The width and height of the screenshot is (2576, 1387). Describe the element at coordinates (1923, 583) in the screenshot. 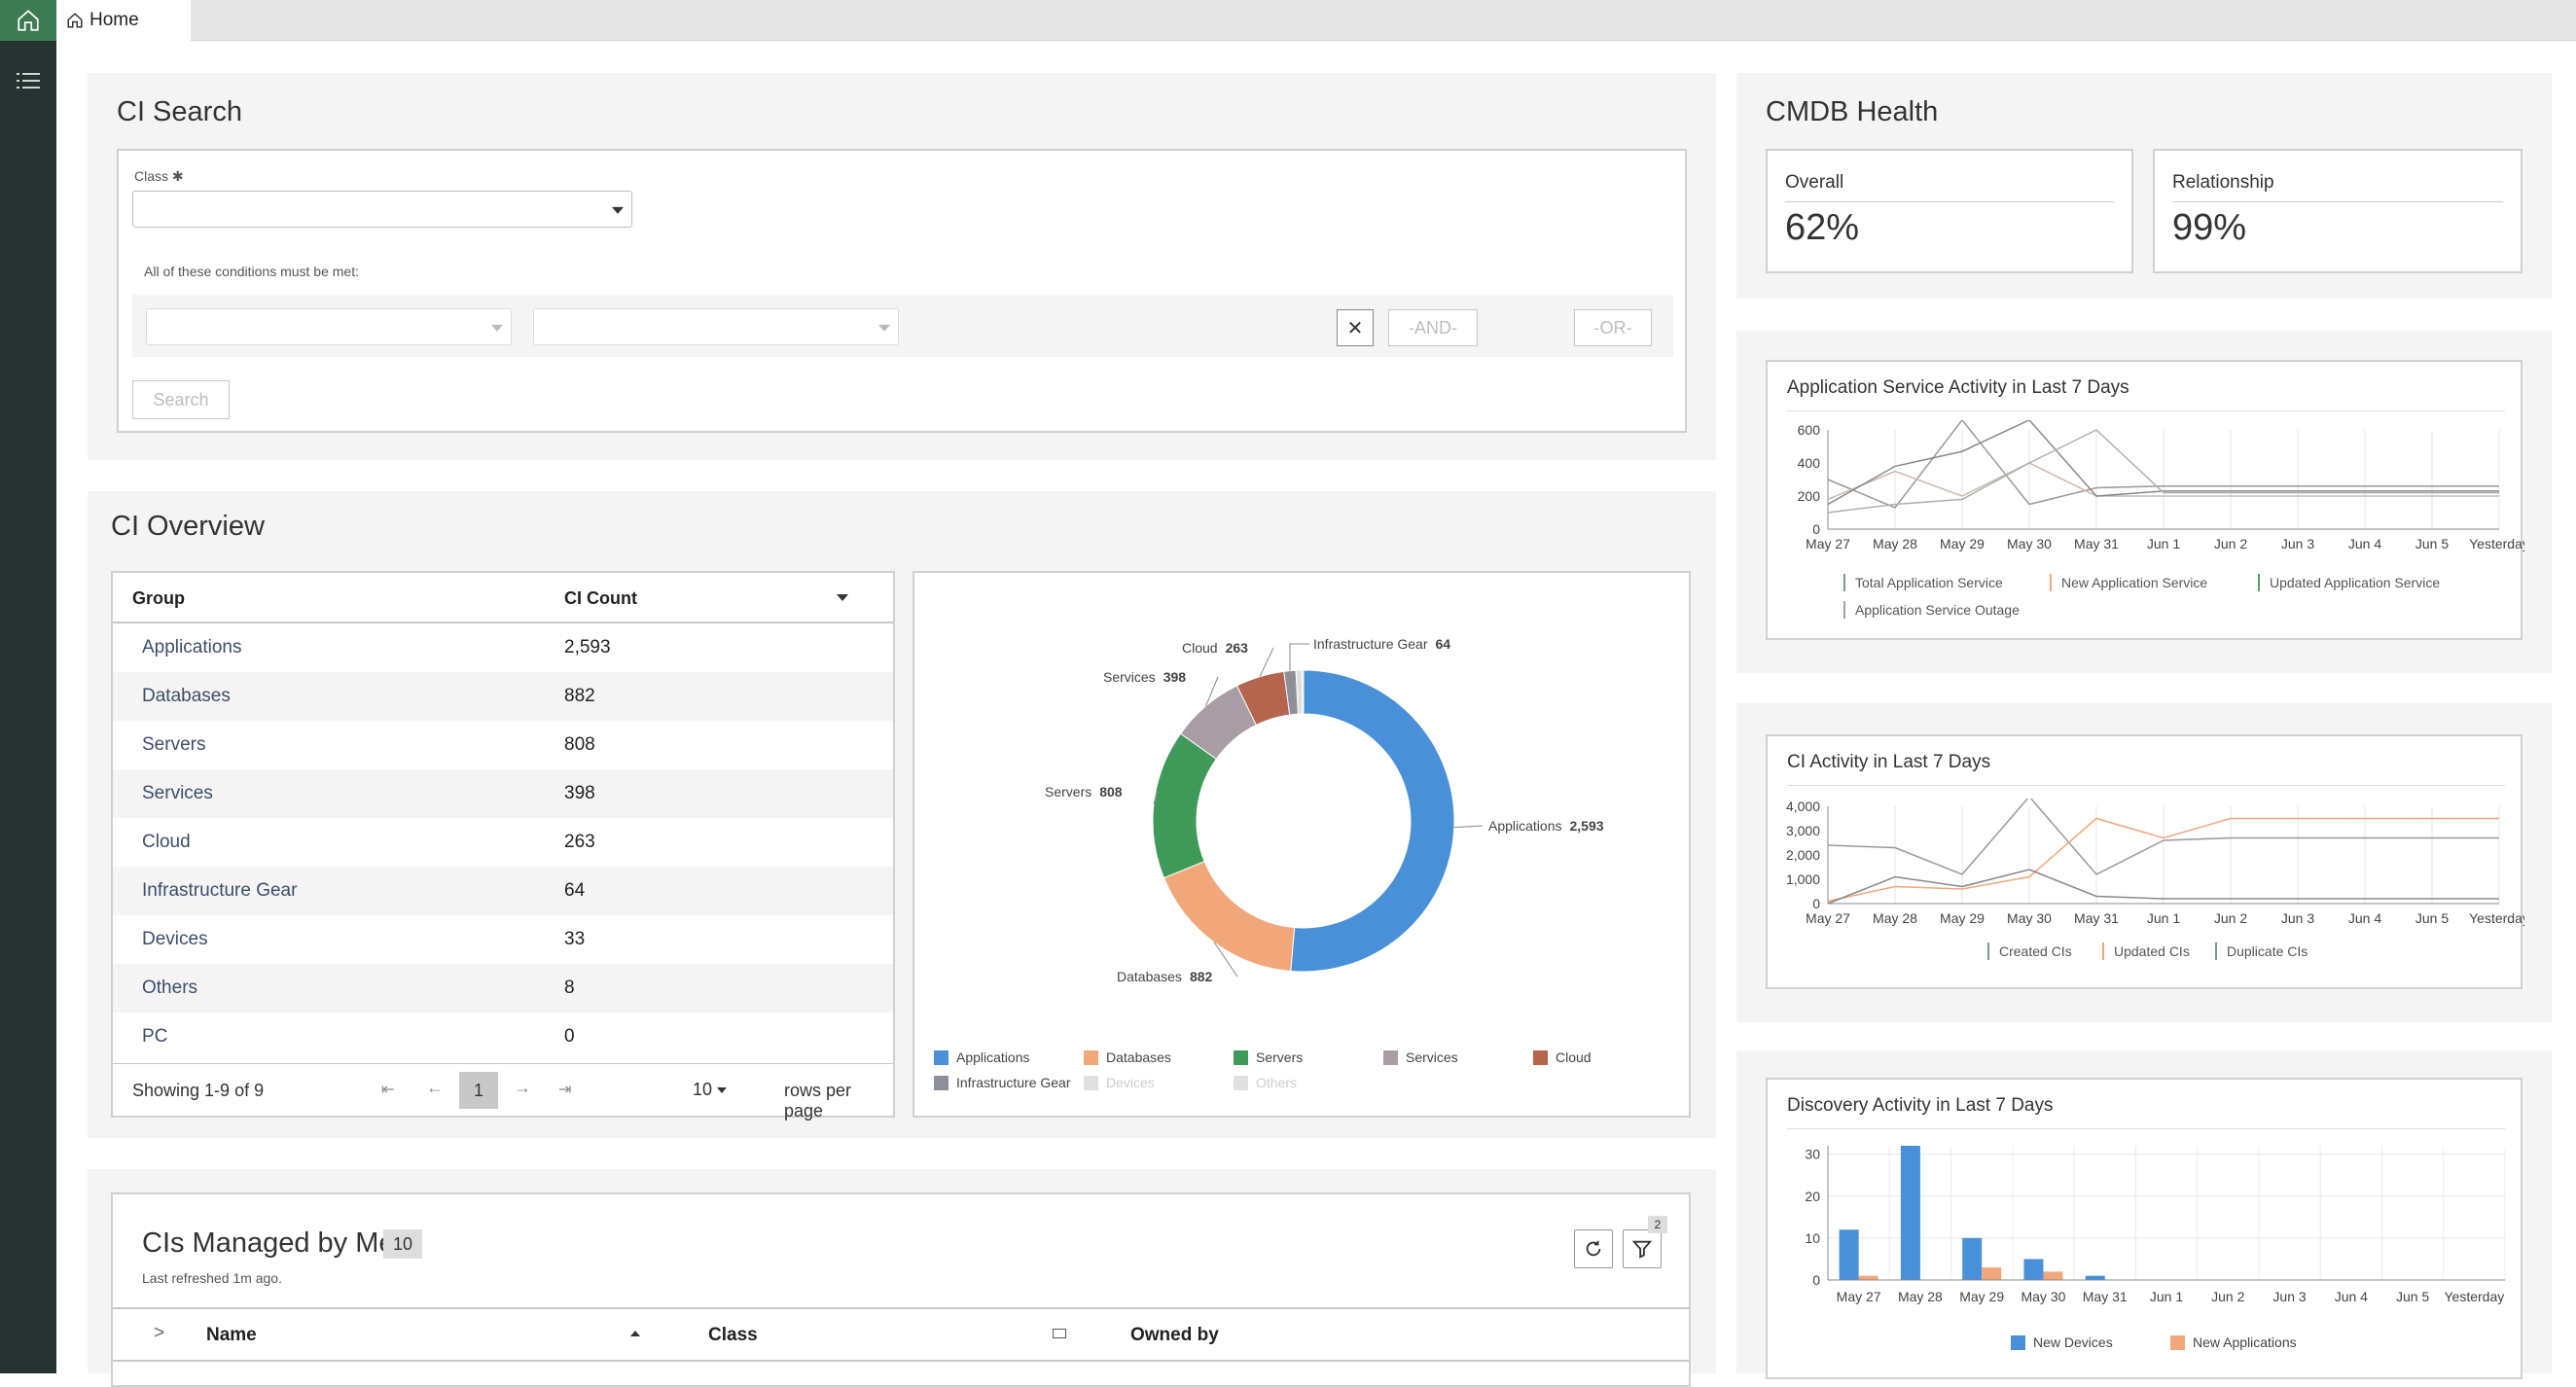

I see `legend-total-app-service: Total Application Service` at that location.